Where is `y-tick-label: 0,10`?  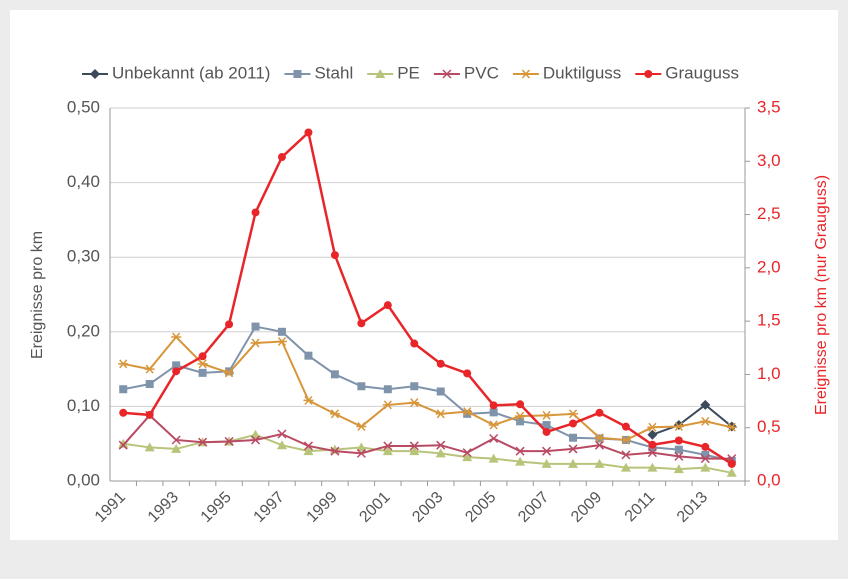
y-tick-label: 0,10 is located at coordinates (83, 405).